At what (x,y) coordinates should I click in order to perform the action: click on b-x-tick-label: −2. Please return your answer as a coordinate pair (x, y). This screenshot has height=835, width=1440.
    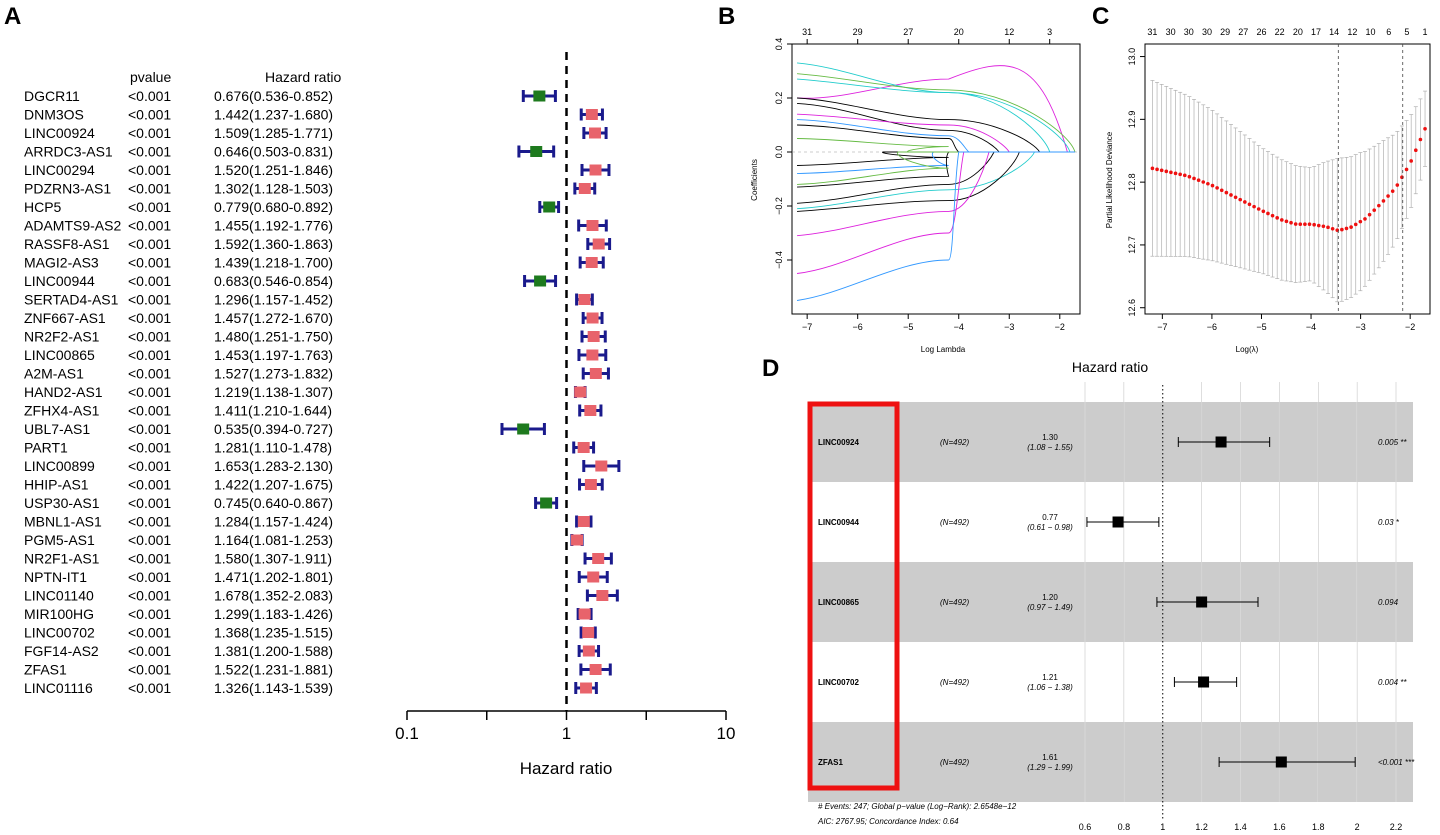
    Looking at the image, I should click on (1060, 327).